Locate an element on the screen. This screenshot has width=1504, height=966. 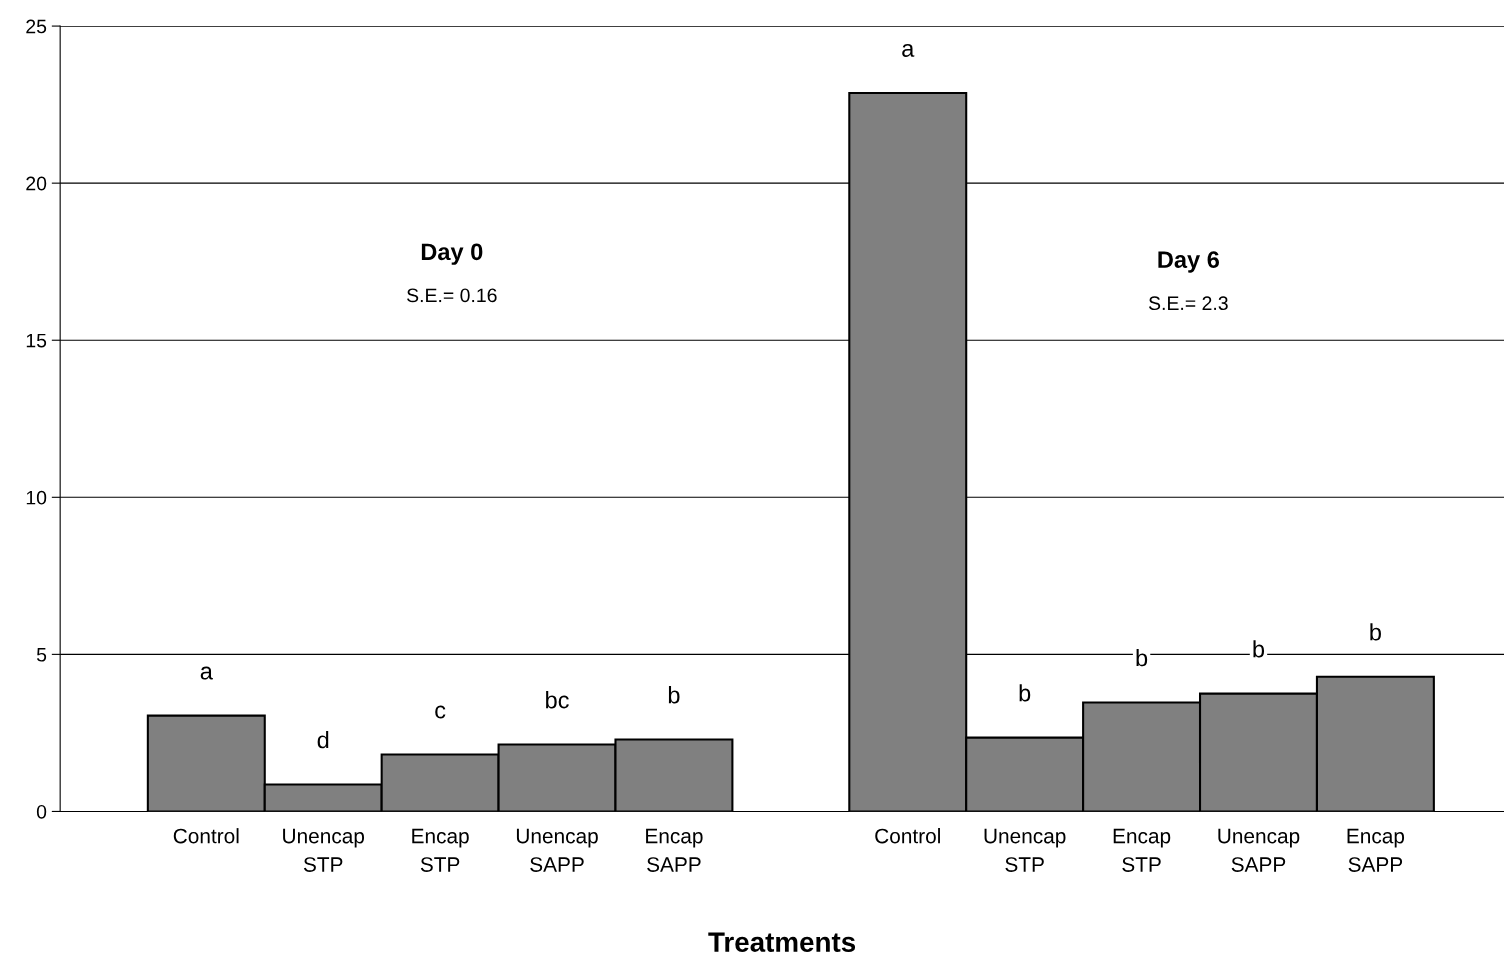
annotation: S.E.= 2.3 is located at coordinates (1188, 303).